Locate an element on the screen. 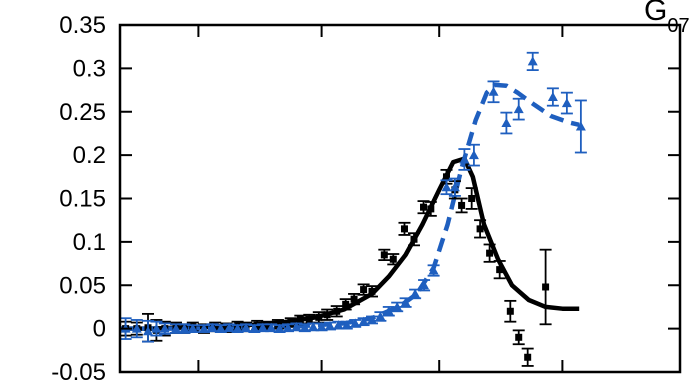 This screenshot has height=385, width=694. tick-labels: -0.05 0 0.05 0.1 0.15 0.2 0.25 0.3 0.35 is located at coordinates (78, 198).